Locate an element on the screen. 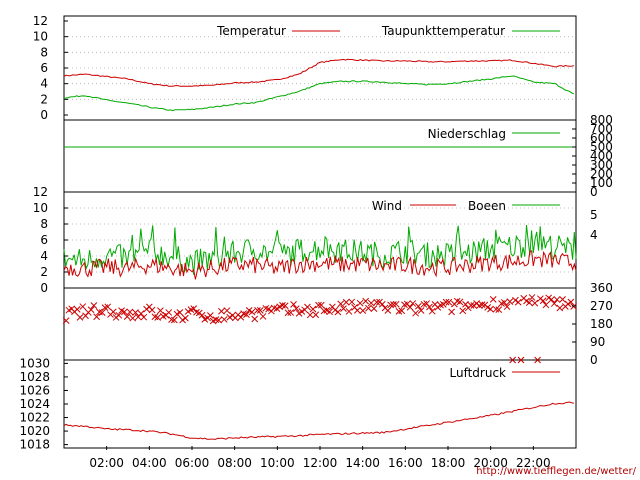  x-tick-label: 16:00 is located at coordinates (405, 463).